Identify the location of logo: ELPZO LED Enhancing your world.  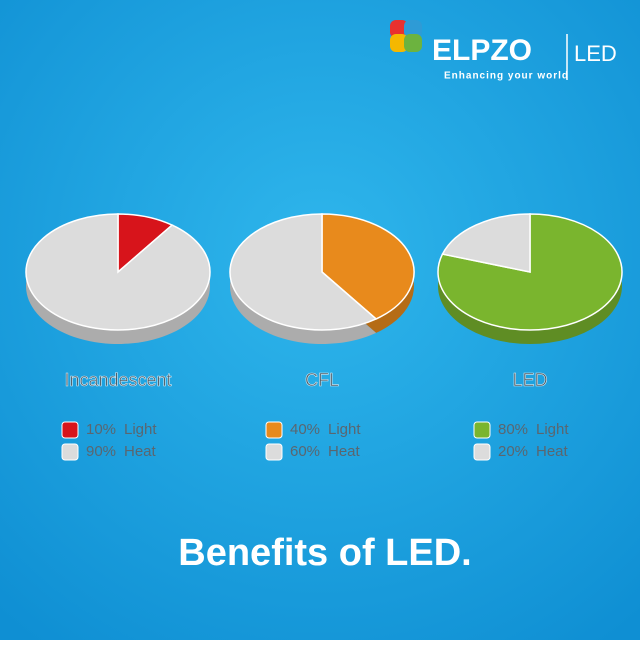
(503, 51).